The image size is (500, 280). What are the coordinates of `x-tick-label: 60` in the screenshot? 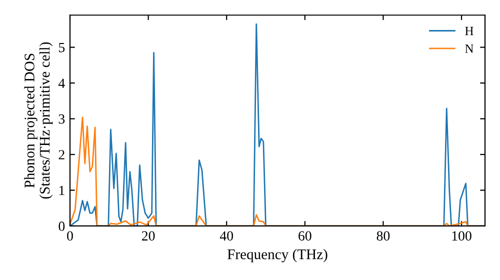 It's located at (305, 236).